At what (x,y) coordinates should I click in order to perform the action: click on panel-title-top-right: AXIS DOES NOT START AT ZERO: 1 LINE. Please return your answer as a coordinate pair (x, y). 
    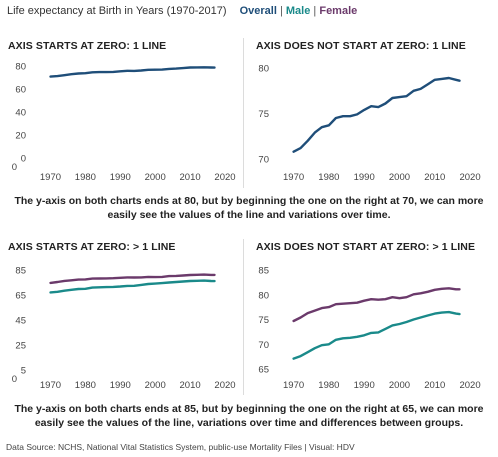
    Looking at the image, I should click on (361, 46).